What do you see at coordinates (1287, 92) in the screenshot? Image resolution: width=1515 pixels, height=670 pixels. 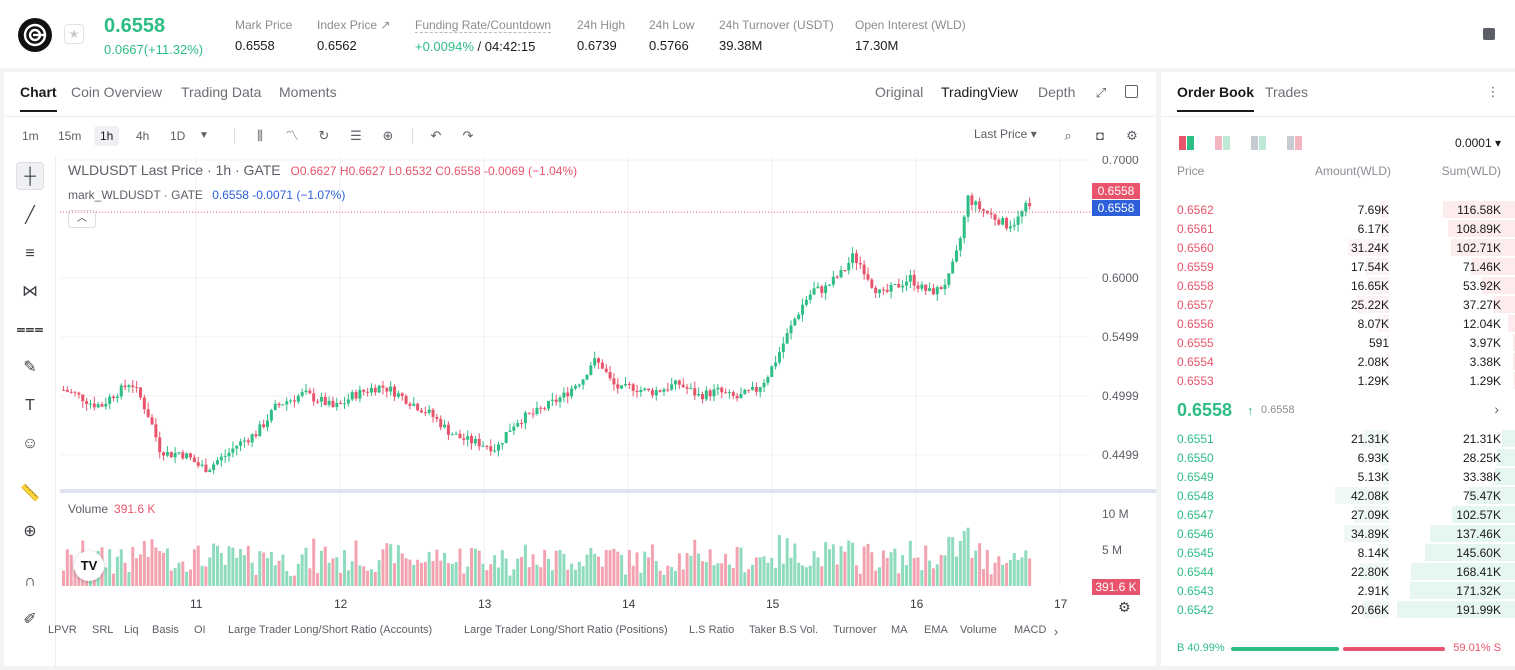 I see `tab-trades: Trades` at bounding box center [1287, 92].